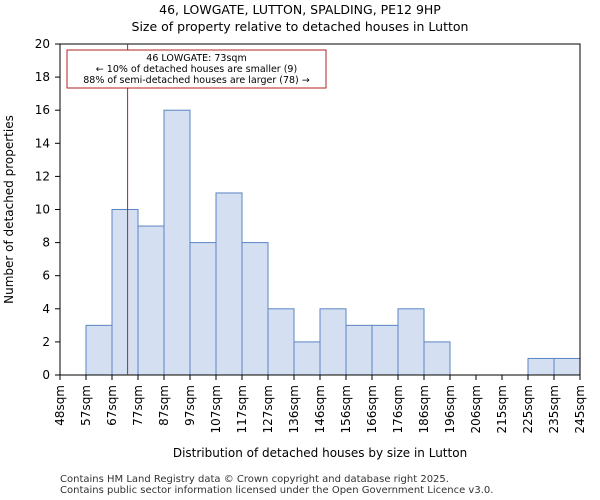 Image resolution: width=600 pixels, height=500 pixels. I want to click on x-tick-label: 206sqm, so click(476, 409).